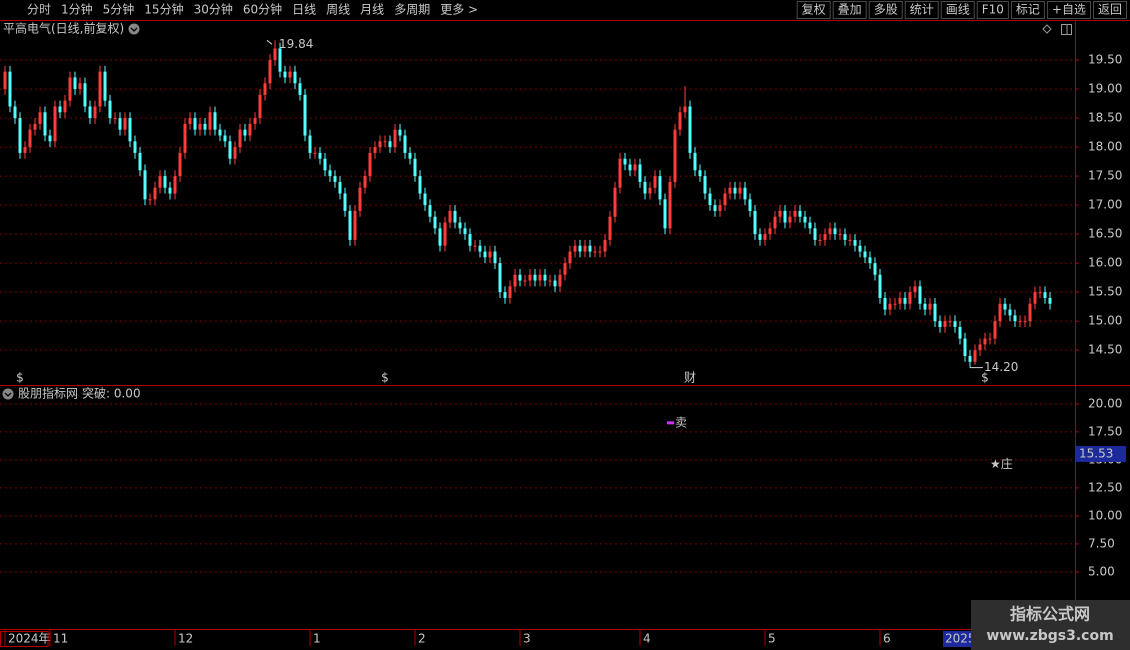  I want to click on y-tick-label: 16.00, so click(1105, 263).